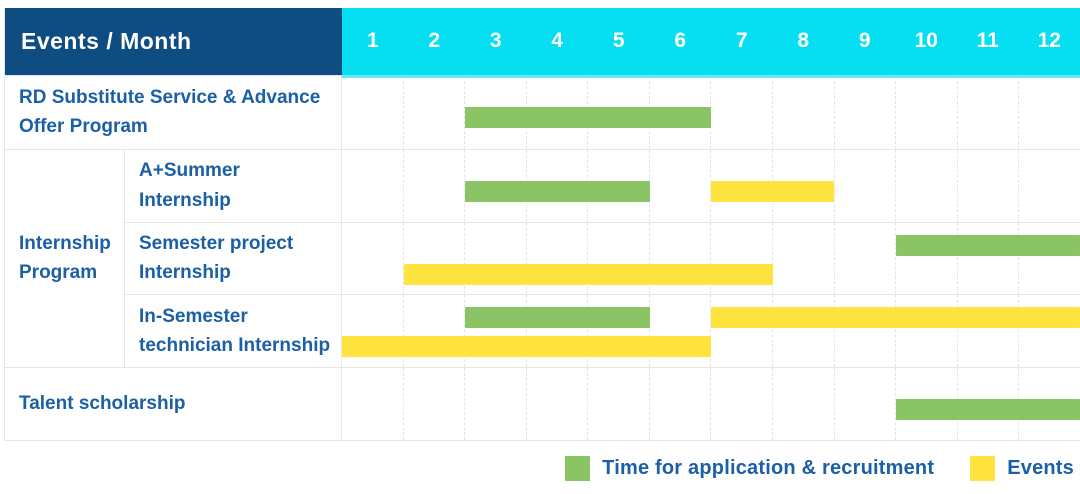 The height and width of the screenshot is (494, 1080). Describe the element at coordinates (864, 41) in the screenshot. I see `month-label: 9` at that location.